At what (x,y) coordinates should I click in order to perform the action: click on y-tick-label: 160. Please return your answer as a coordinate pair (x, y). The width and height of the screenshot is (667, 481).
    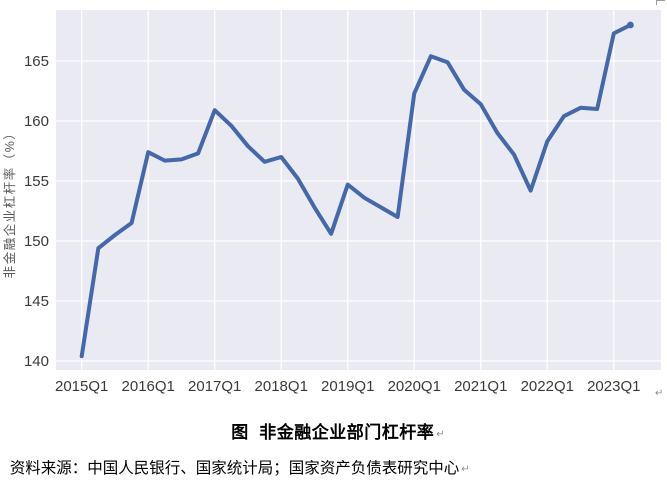
    Looking at the image, I should click on (36, 121).